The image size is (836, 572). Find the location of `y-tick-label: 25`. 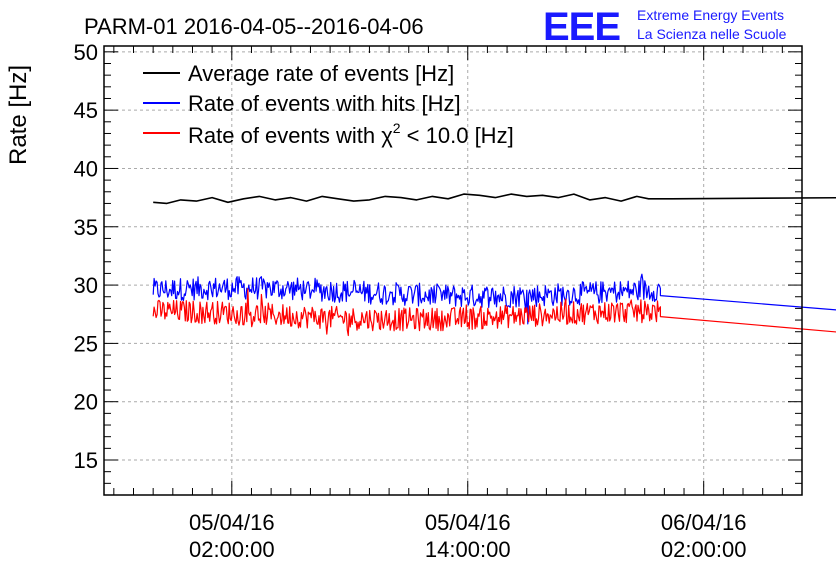

y-tick-label: 25 is located at coordinates (86, 343).